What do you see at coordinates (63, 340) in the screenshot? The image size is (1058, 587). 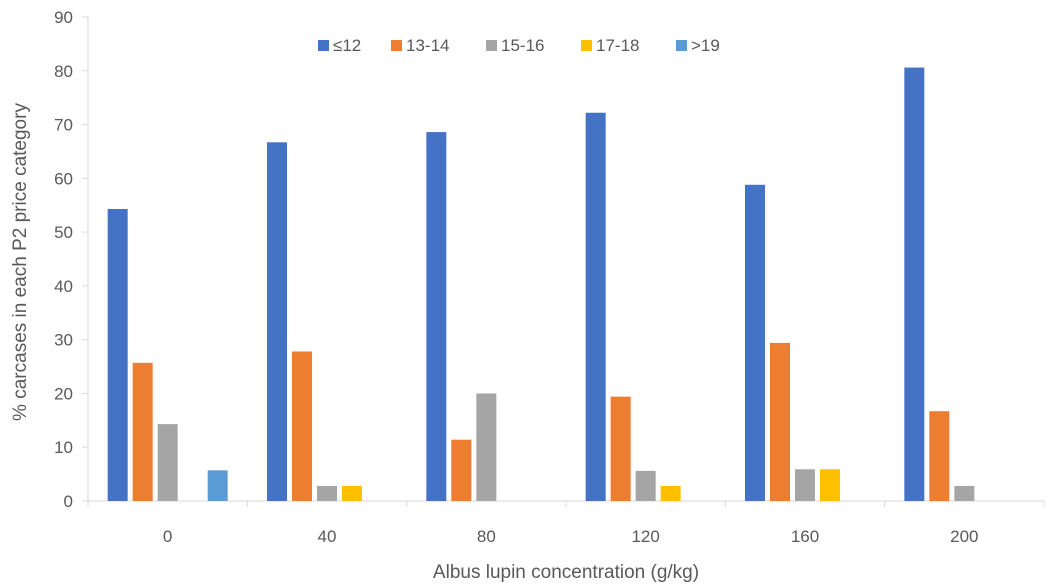 I see `y-tick-label: 30` at bounding box center [63, 340].